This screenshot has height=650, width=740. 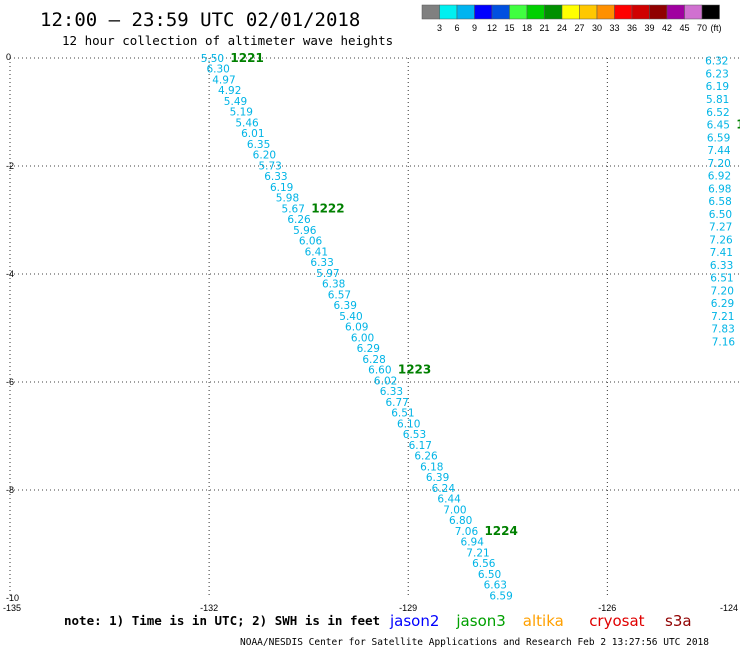 I want to click on wave-height-value: 6.30, so click(x=217, y=70).